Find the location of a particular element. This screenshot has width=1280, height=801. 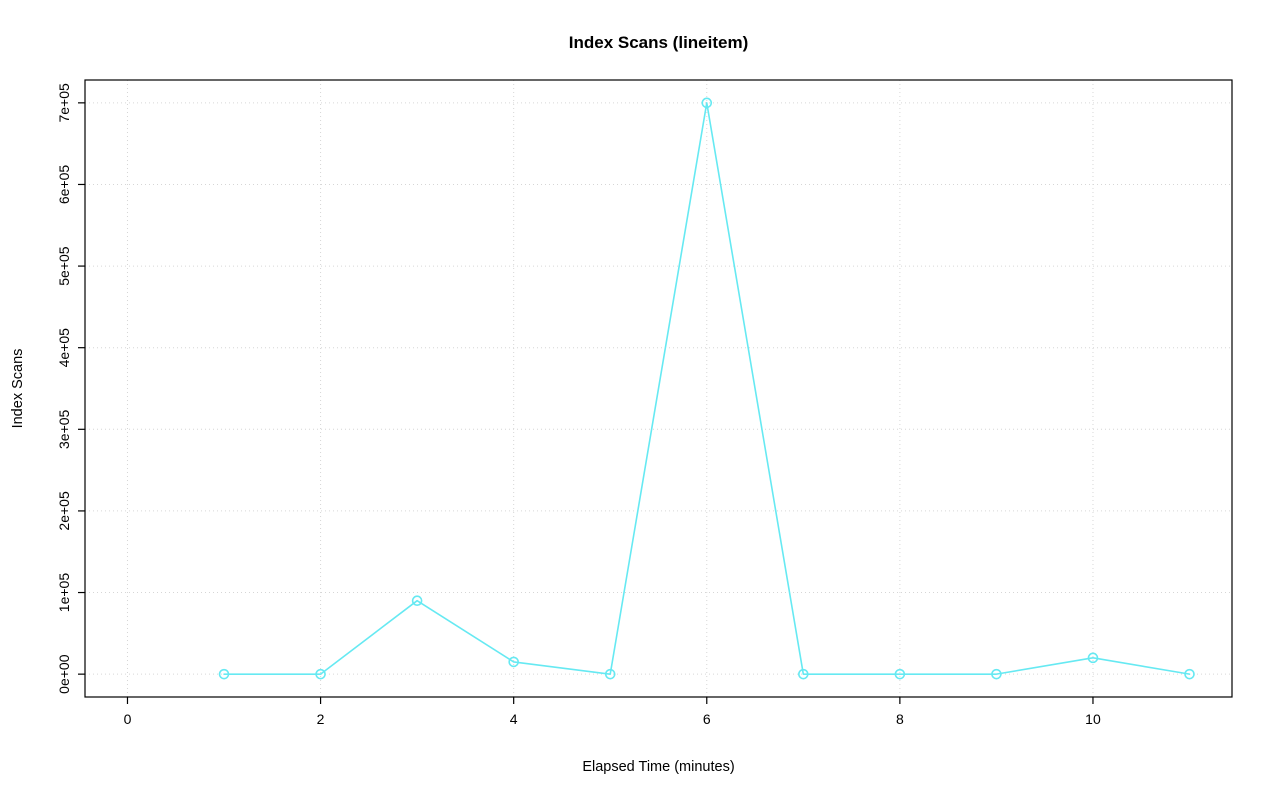

y-tick-label: 7e+05 is located at coordinates (64, 103).